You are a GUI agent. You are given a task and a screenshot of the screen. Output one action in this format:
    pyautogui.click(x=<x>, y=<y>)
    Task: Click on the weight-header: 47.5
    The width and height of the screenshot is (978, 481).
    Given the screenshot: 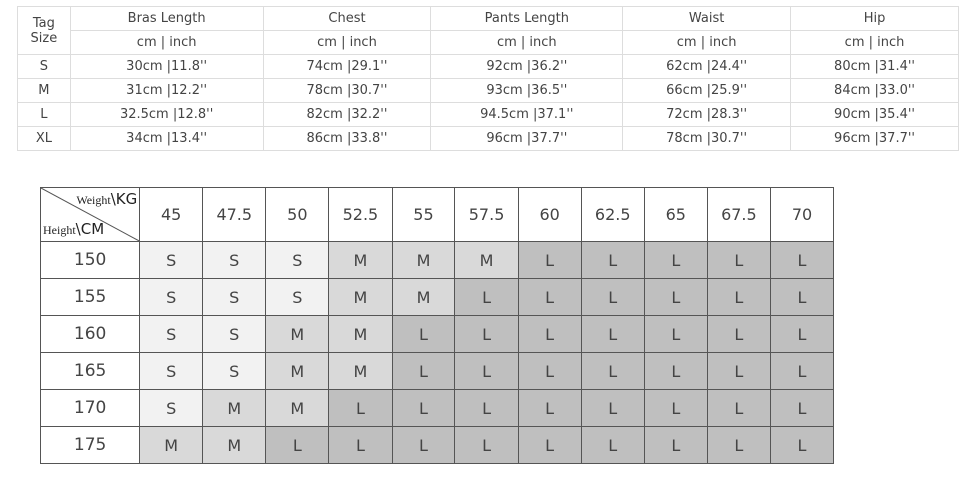 What is the action you would take?
    pyautogui.click(x=234, y=214)
    